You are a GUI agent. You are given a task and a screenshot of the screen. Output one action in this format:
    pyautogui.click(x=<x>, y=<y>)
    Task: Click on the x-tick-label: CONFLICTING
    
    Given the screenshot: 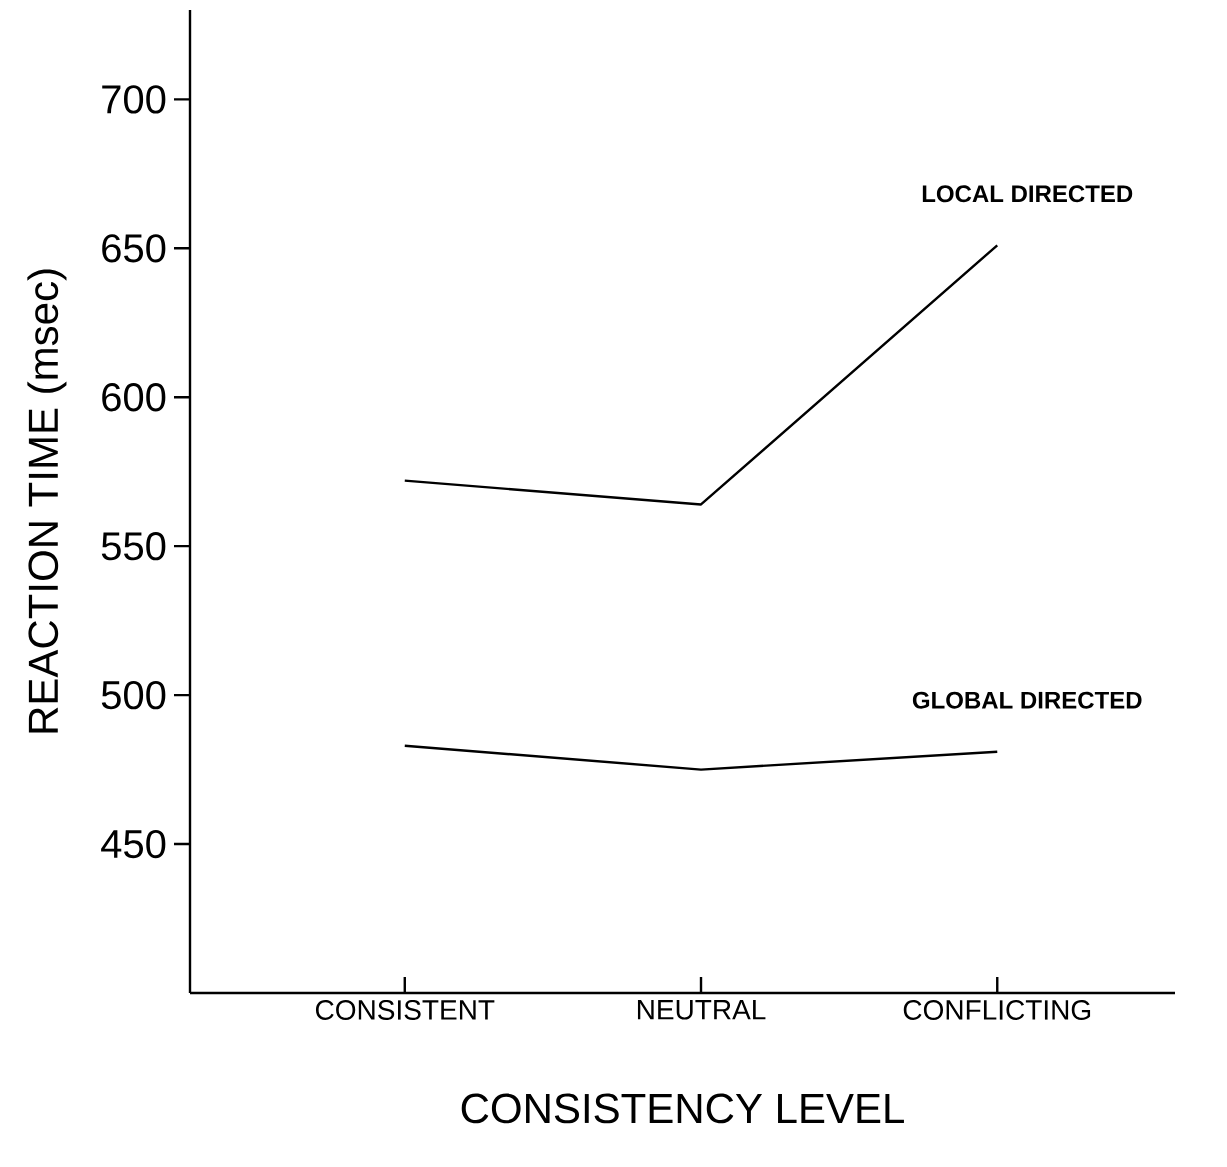 What is the action you would take?
    pyautogui.click(x=997, y=1010)
    